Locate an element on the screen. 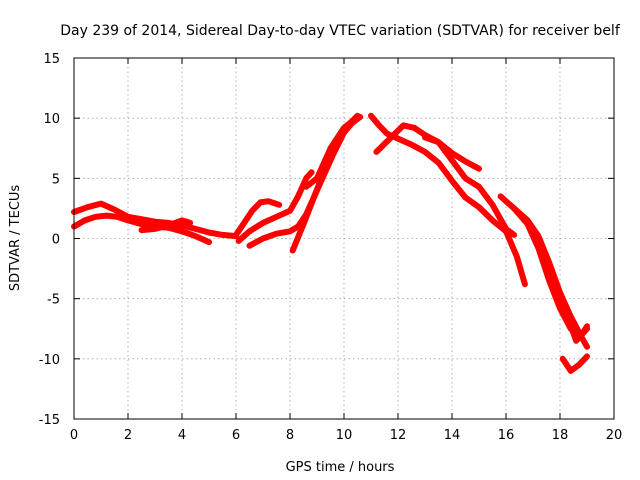 Image resolution: width=640 pixels, height=480 pixels. x-axis-label: GPS time / hours is located at coordinates (340, 467).